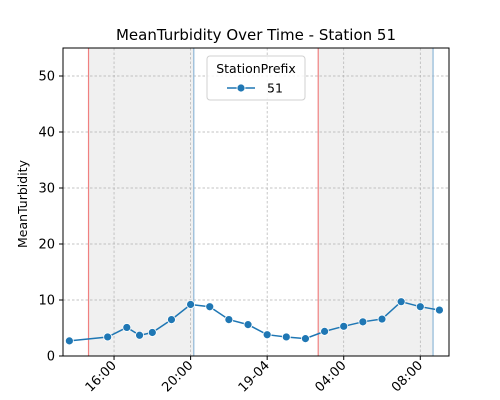  I want to click on y-axis-label: MeanTurbidity, so click(22, 203).